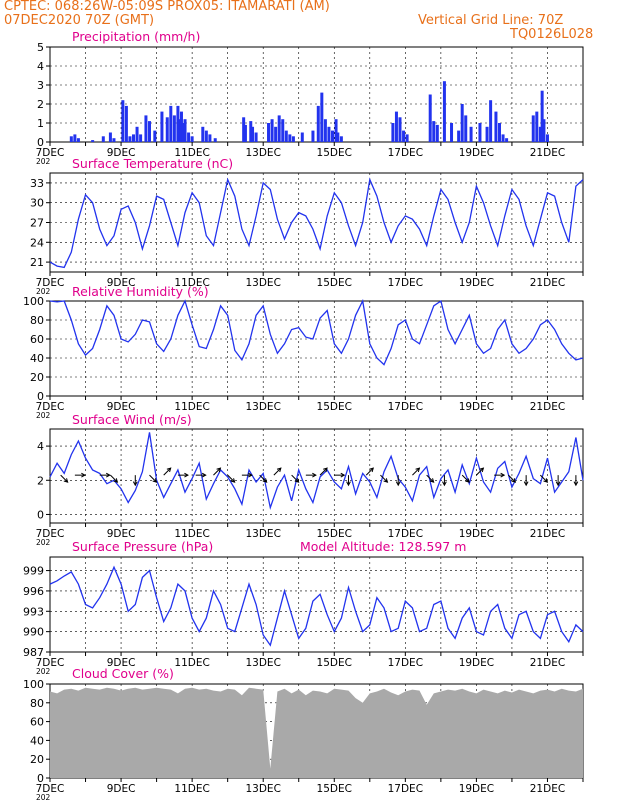 This screenshot has height=800, width=618. What do you see at coordinates (191, 534) in the screenshot?
I see `wind-xtick-label: 11DEC` at bounding box center [191, 534].